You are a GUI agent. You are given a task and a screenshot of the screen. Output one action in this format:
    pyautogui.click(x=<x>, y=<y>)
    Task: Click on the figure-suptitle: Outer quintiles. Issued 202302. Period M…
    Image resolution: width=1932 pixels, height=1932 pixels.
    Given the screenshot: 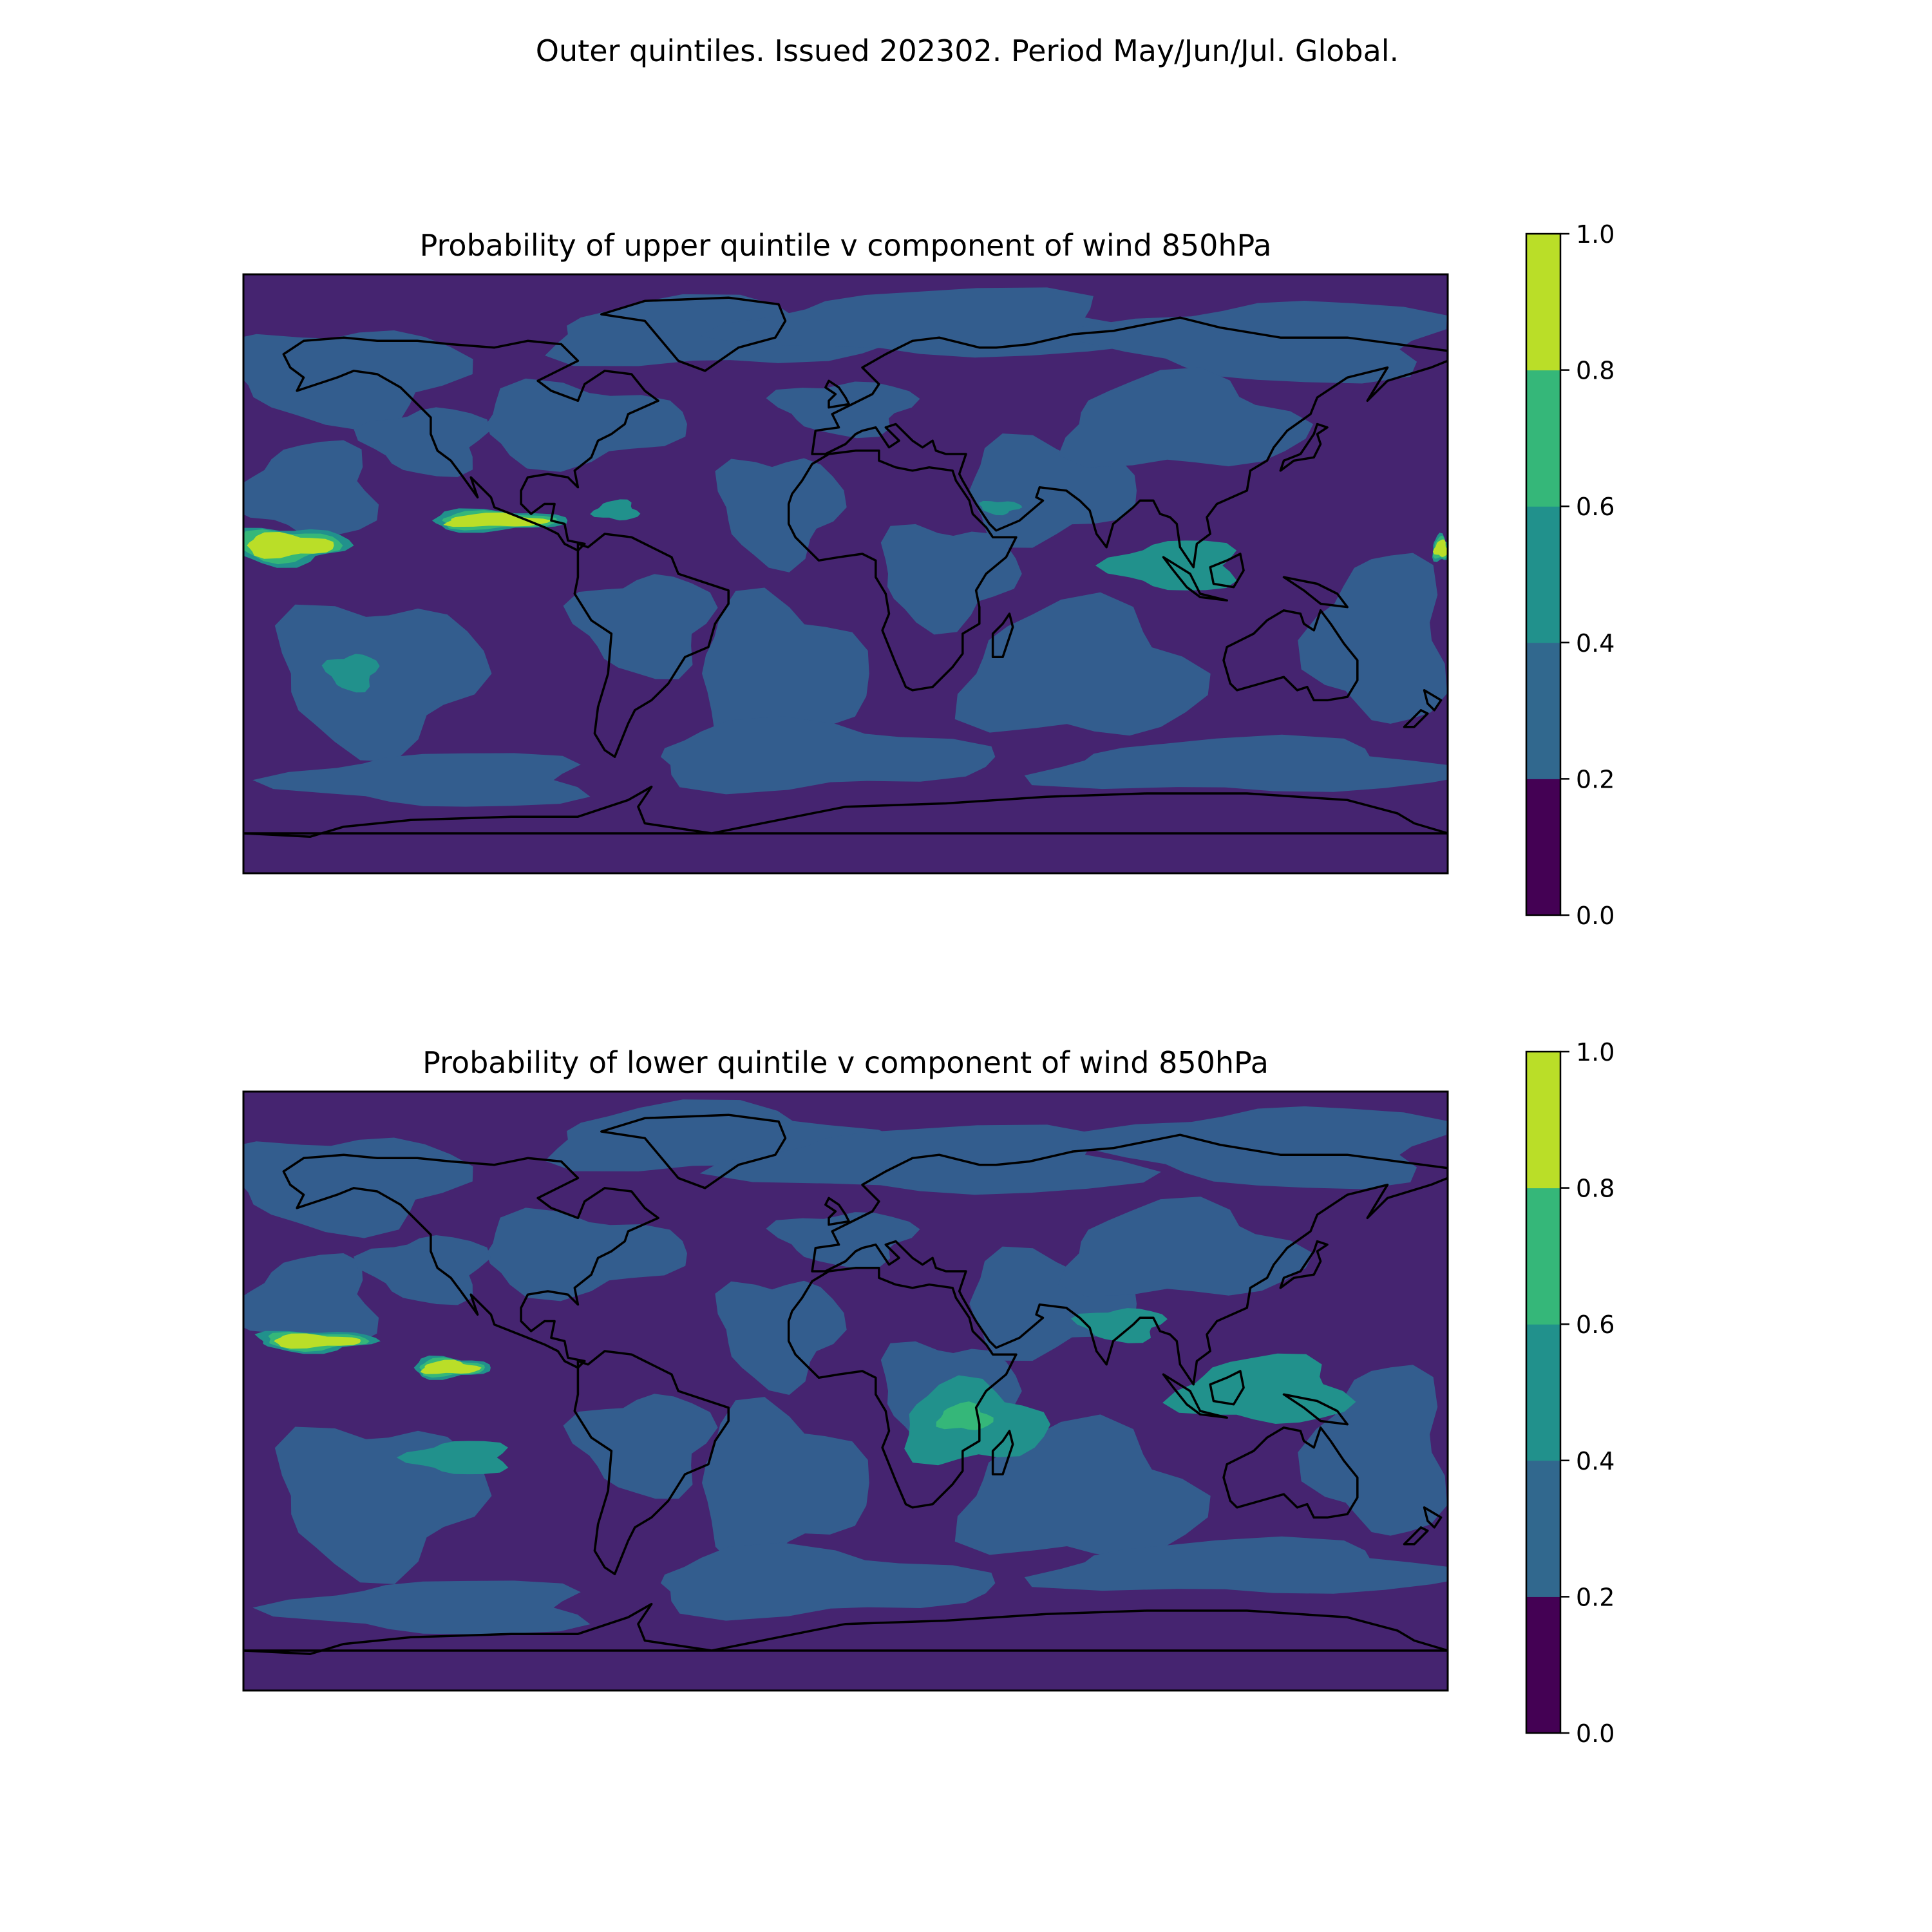 What is the action you would take?
    pyautogui.click(x=968, y=50)
    